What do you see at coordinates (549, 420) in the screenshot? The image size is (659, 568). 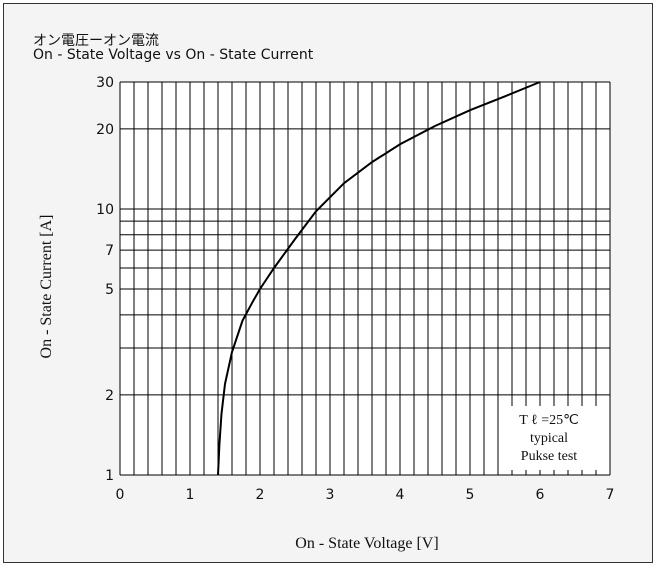 I see `annotation-line: T ℓ =25℃` at bounding box center [549, 420].